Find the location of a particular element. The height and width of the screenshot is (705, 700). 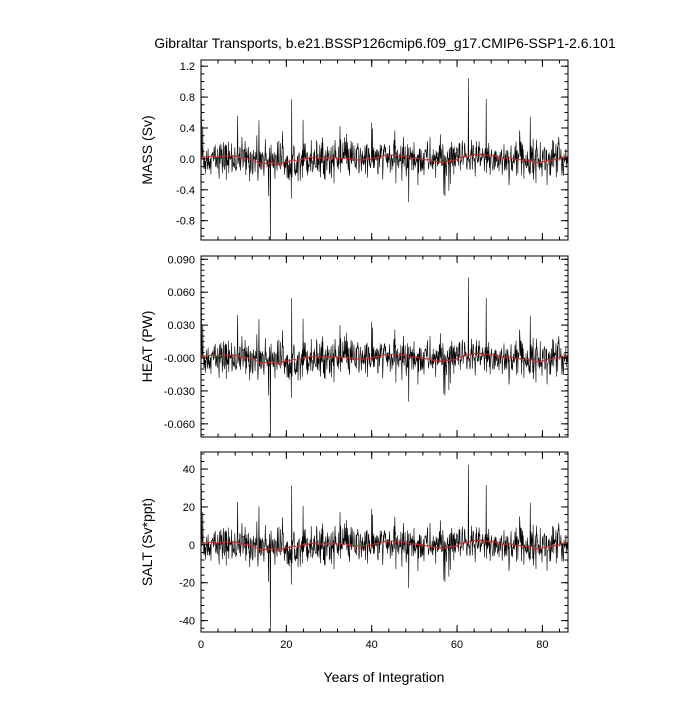

x-tick-label: 40 is located at coordinates (372, 645).